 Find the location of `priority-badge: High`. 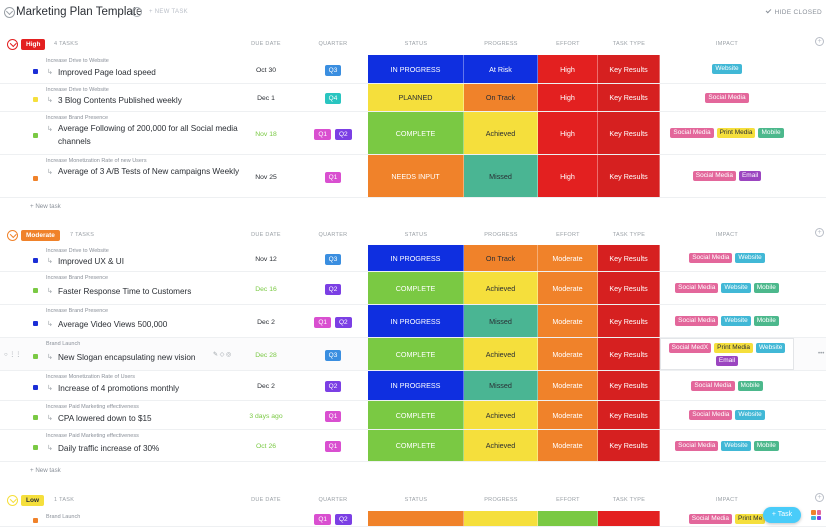

priority-badge: High is located at coordinates (33, 44).